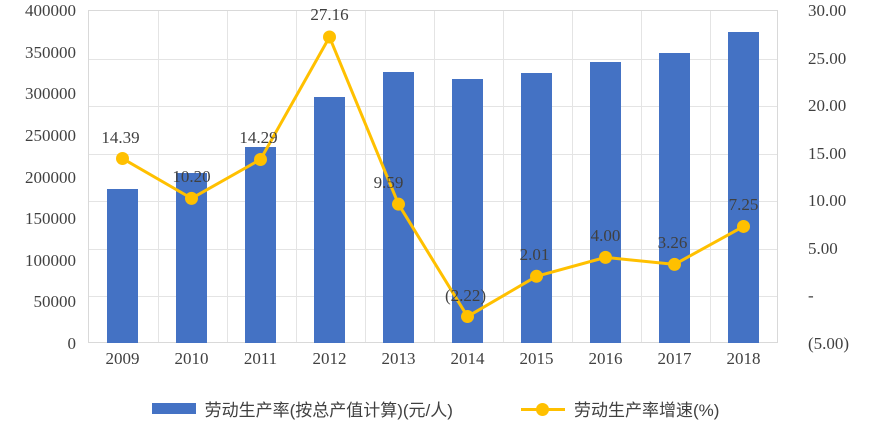 This screenshot has width=871, height=425. I want to click on bar-2010, so click(191, 258).